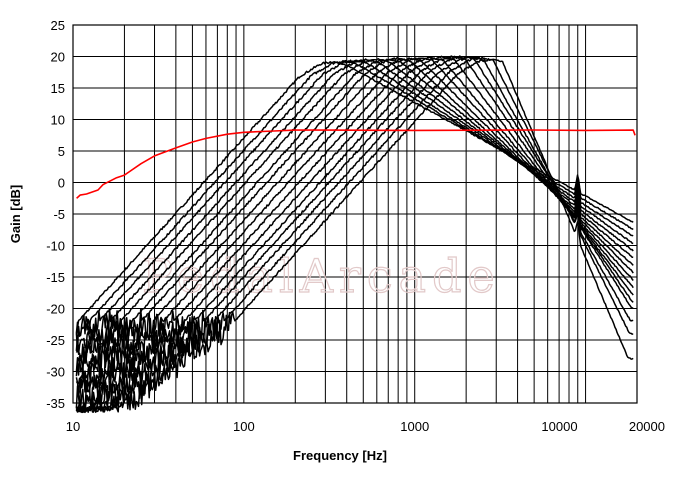 This screenshot has height=482, width=678. Describe the element at coordinates (59, 214) in the screenshot. I see `y-tick-label: -5` at that location.